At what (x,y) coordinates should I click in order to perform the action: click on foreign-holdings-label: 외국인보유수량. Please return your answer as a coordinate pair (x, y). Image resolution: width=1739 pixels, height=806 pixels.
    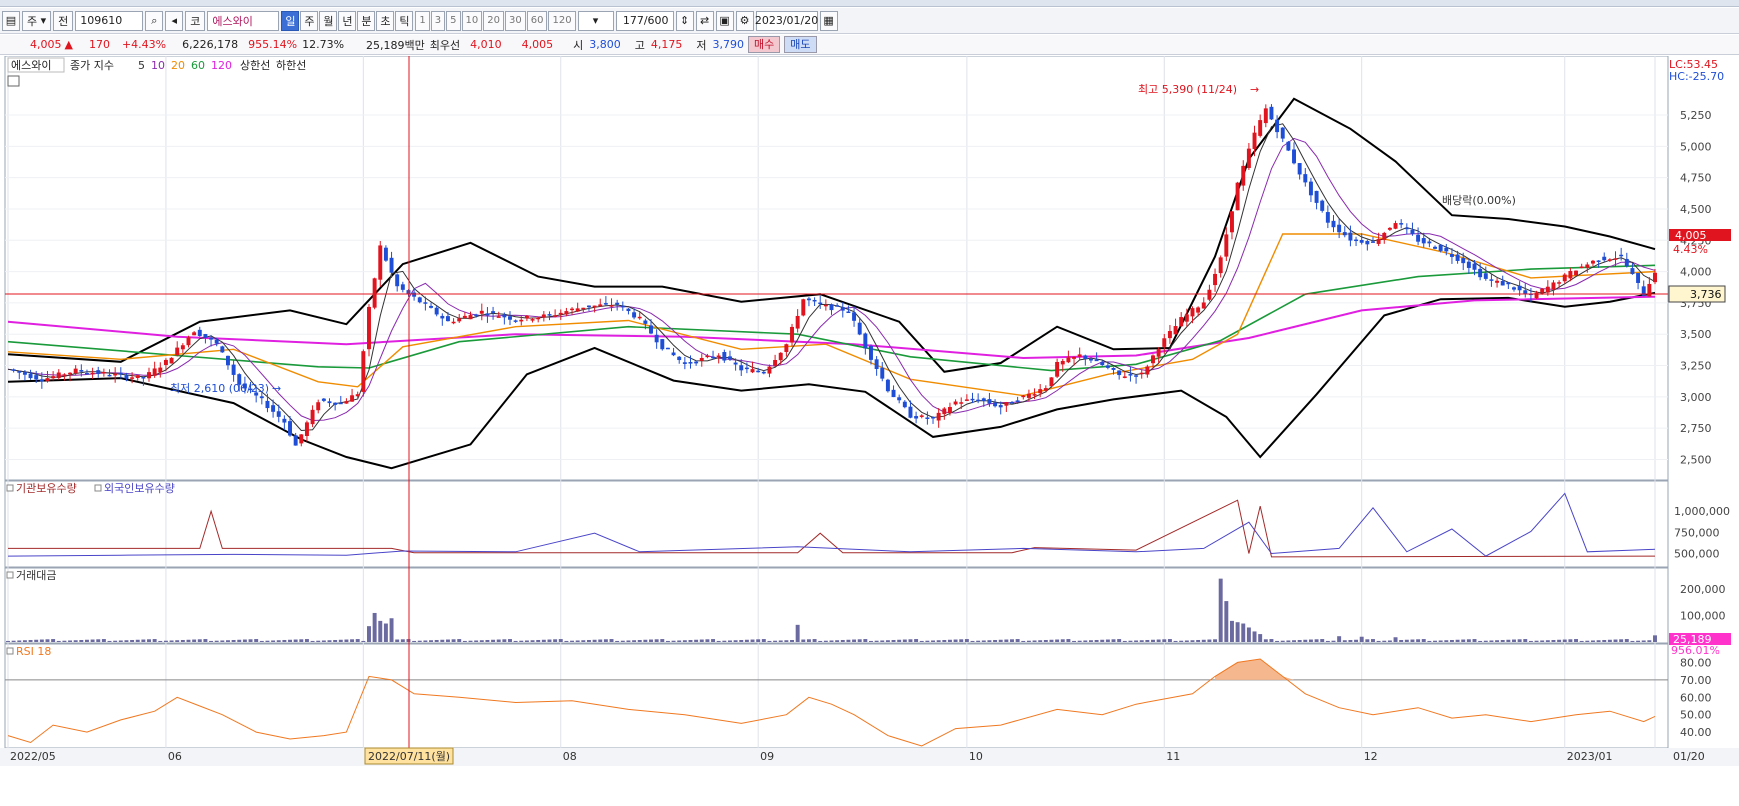
    Looking at the image, I should click on (139, 488).